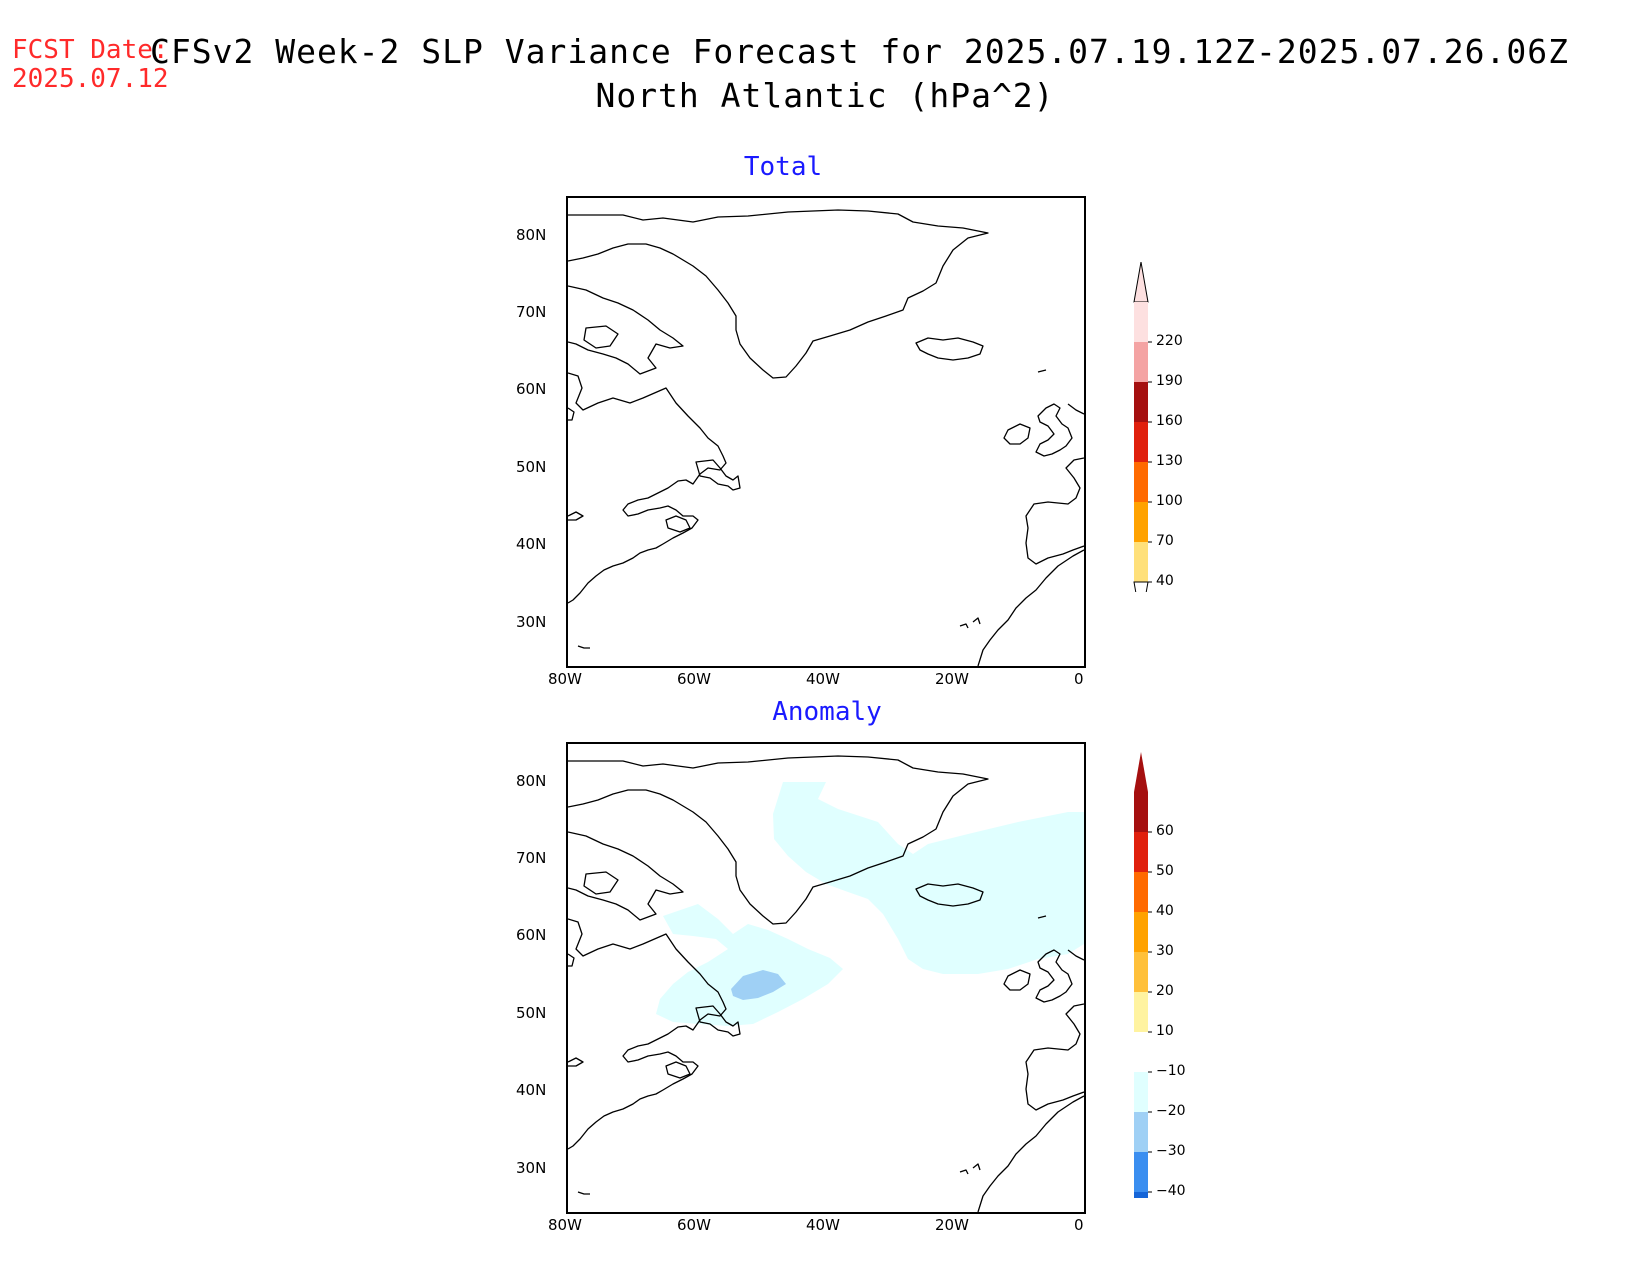  I want to click on colorbar-label: 160, so click(1169, 421).